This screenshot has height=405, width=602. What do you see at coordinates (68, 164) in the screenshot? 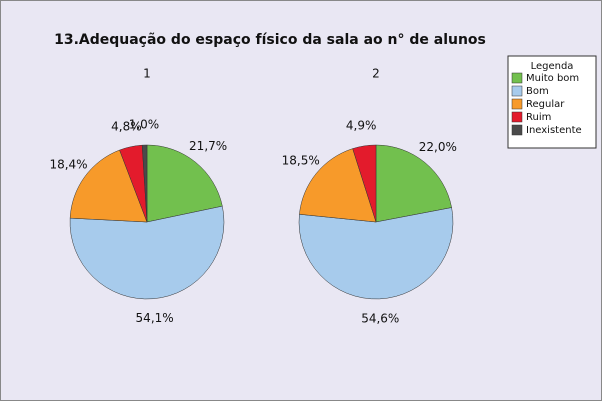
I see `data-label: 18,4%` at bounding box center [68, 164].